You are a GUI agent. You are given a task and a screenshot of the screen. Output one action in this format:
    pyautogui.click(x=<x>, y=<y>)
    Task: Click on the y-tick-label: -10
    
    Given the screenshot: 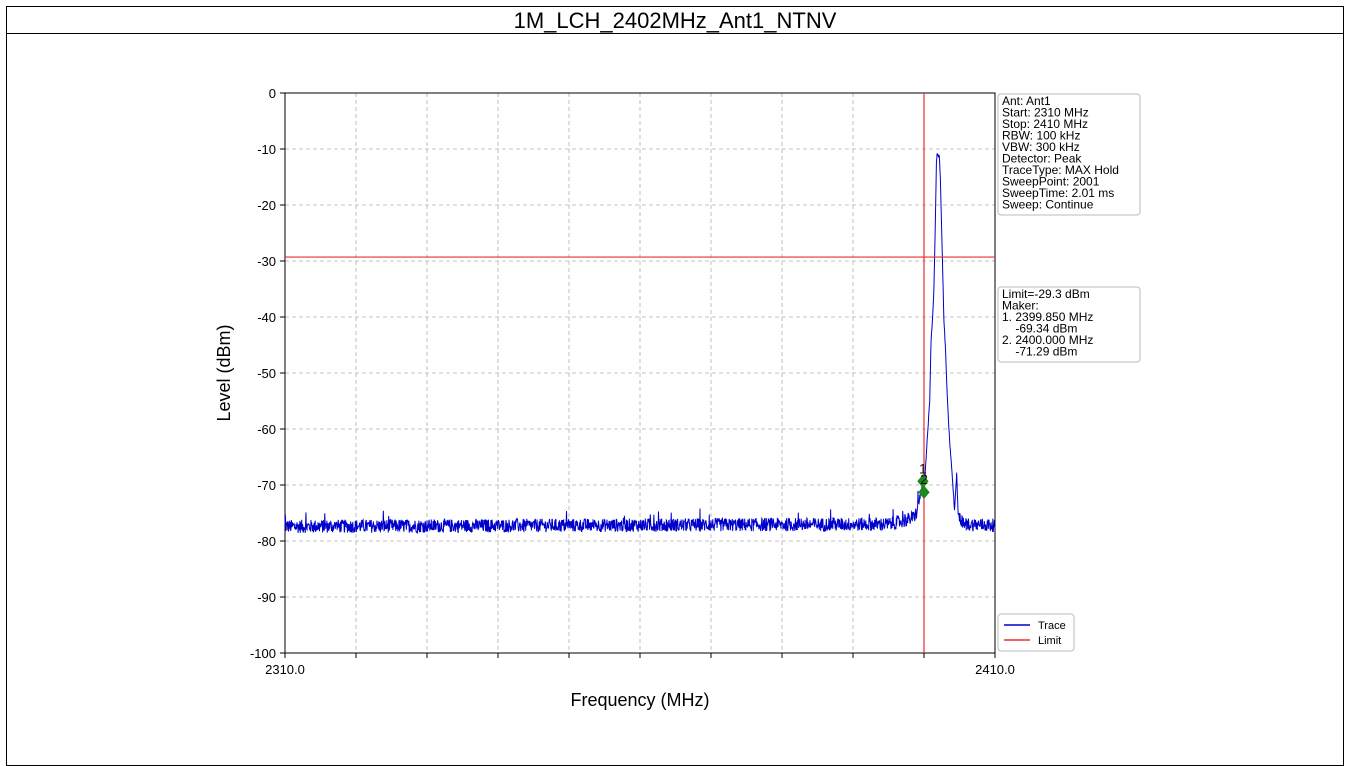 What is the action you would take?
    pyautogui.click(x=266, y=149)
    